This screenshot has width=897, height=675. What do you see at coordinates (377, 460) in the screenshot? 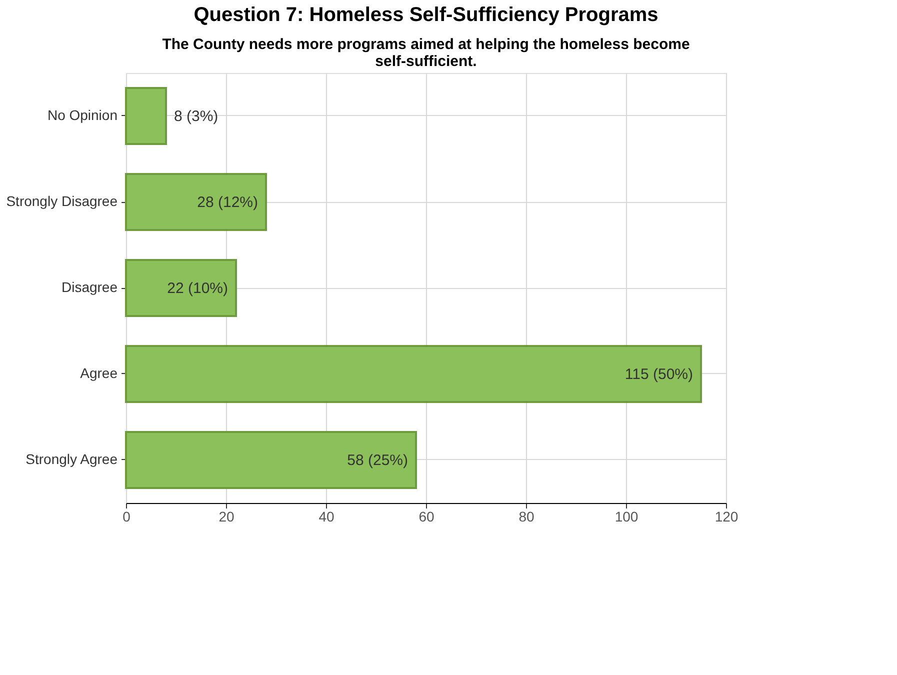
I see `data-label: 58 (25%)` at bounding box center [377, 460].